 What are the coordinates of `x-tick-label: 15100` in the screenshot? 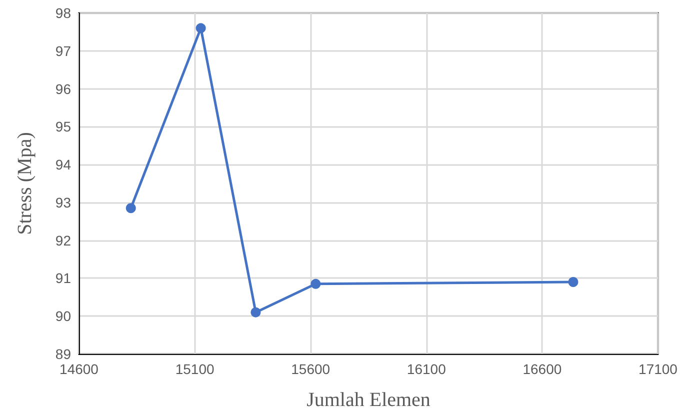 It's located at (194, 369).